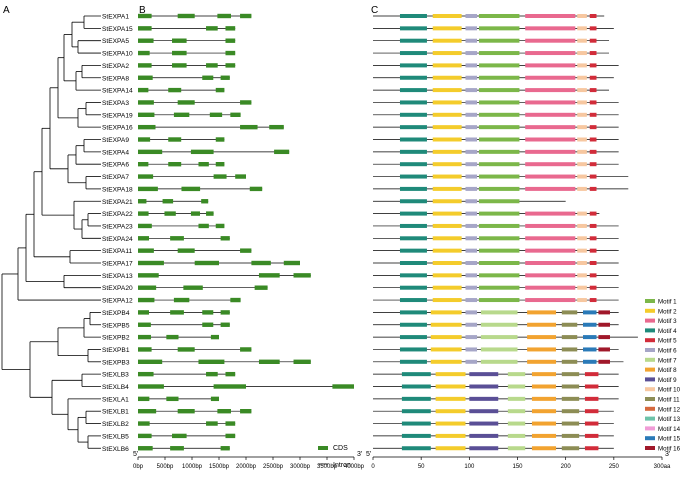 The image size is (687, 494). Describe the element at coordinates (117, 288) in the screenshot. I see `gene-label: StEXPA20` at that location.